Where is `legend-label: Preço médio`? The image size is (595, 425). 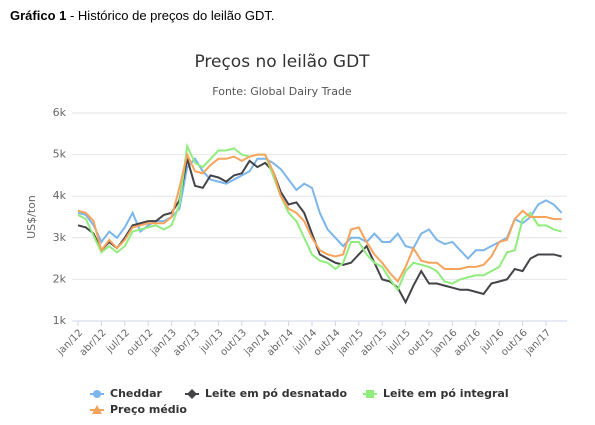 legend-label: Preço médio is located at coordinates (148, 409).